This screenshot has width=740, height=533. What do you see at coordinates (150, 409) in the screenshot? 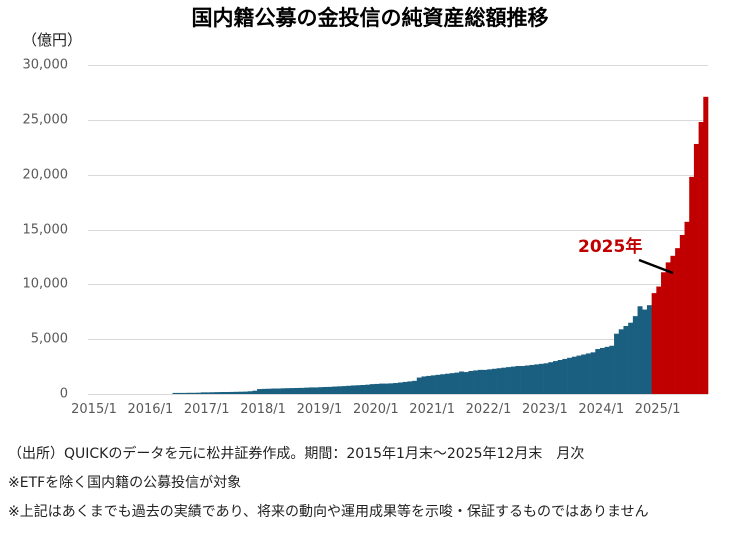
I see `x-tick-label: 2016/1` at bounding box center [150, 409].